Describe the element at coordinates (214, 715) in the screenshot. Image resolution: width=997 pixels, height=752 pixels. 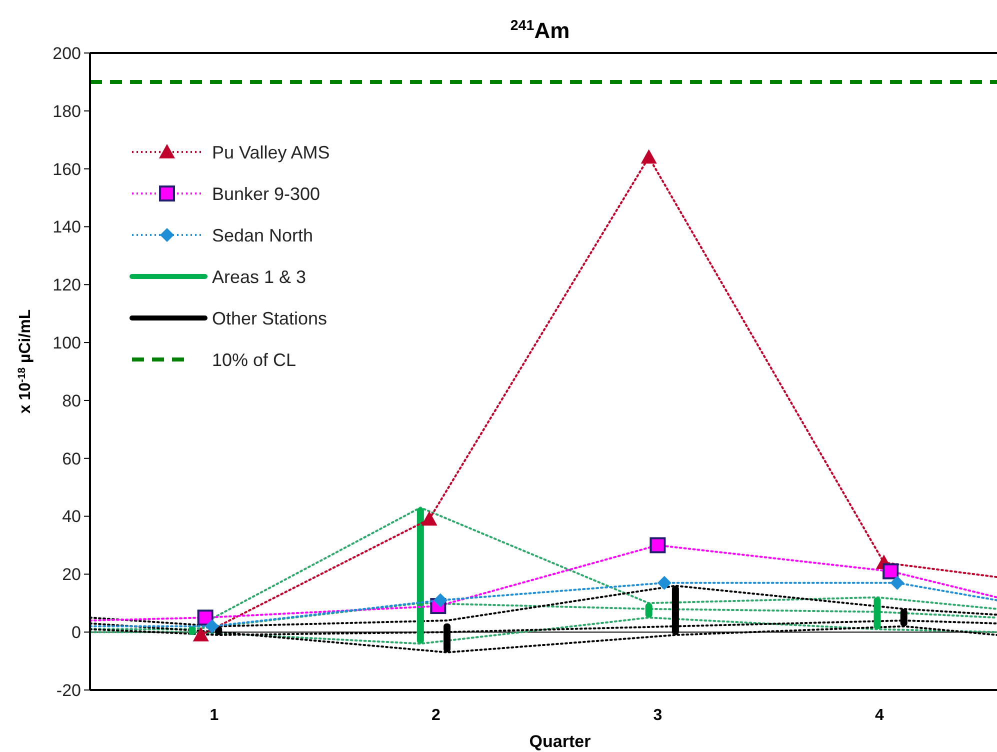
I see `x-tick-label: 1` at that location.